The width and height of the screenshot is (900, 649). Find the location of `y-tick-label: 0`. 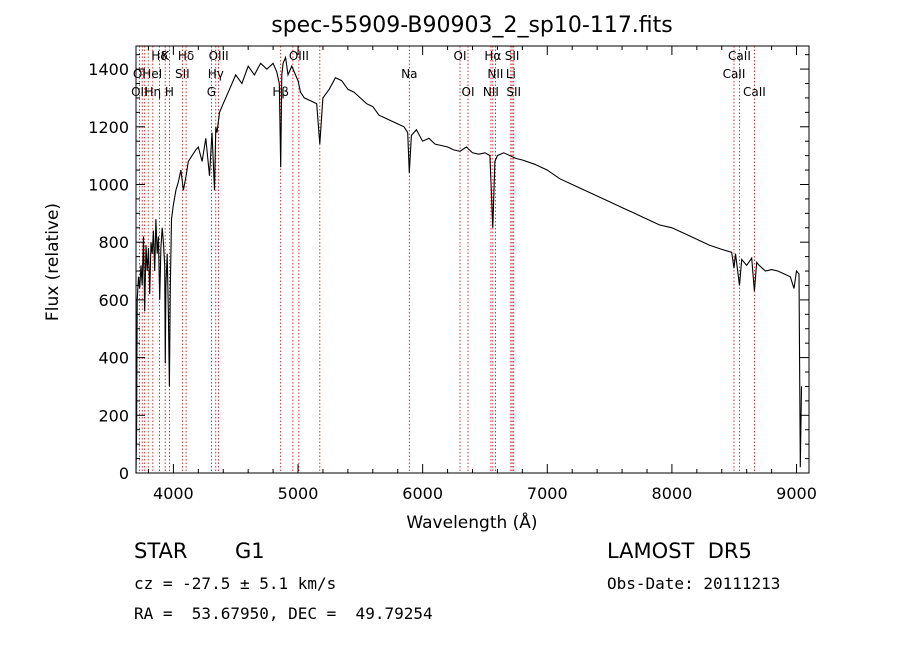

y-tick-label: 0 is located at coordinates (124, 473).